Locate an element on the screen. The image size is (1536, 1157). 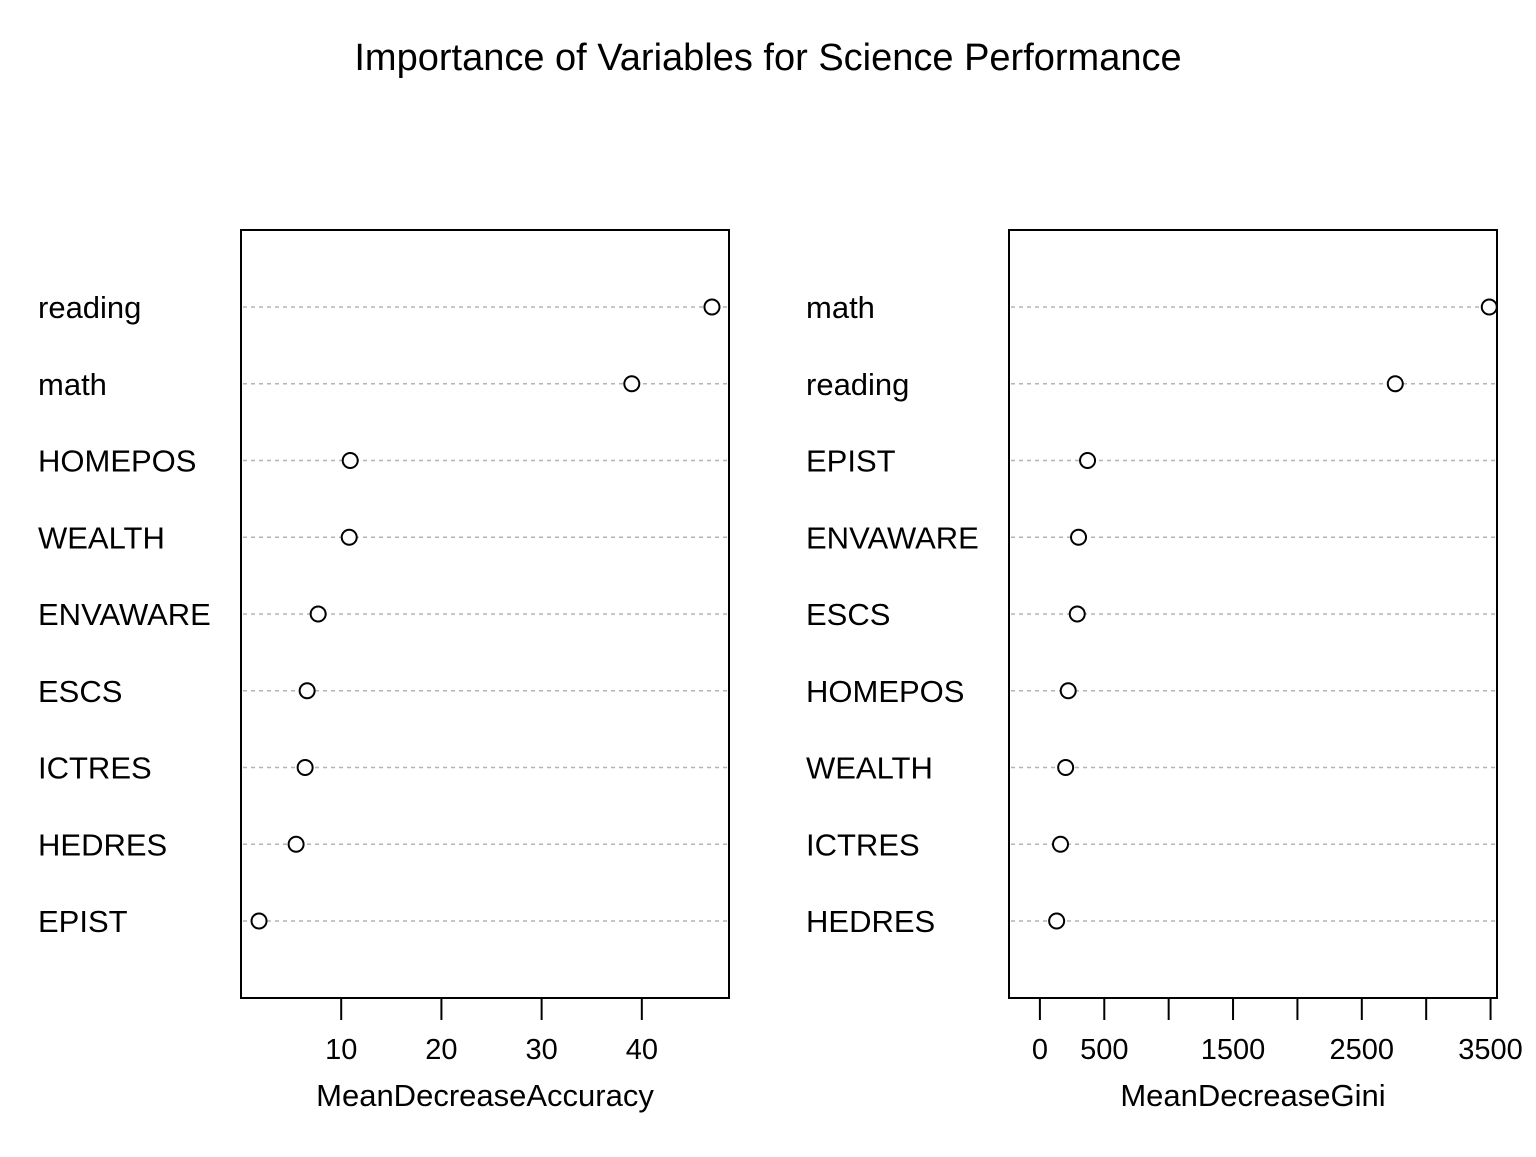
x-tick-label: 10 is located at coordinates (341, 1050).